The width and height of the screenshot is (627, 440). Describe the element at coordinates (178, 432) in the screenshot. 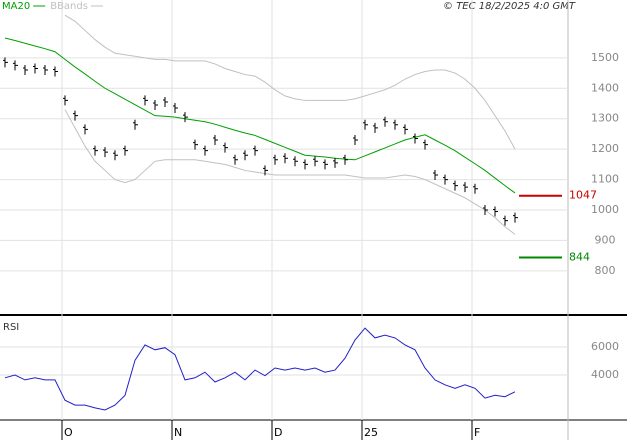

I see `x-tick-label: N` at that location.